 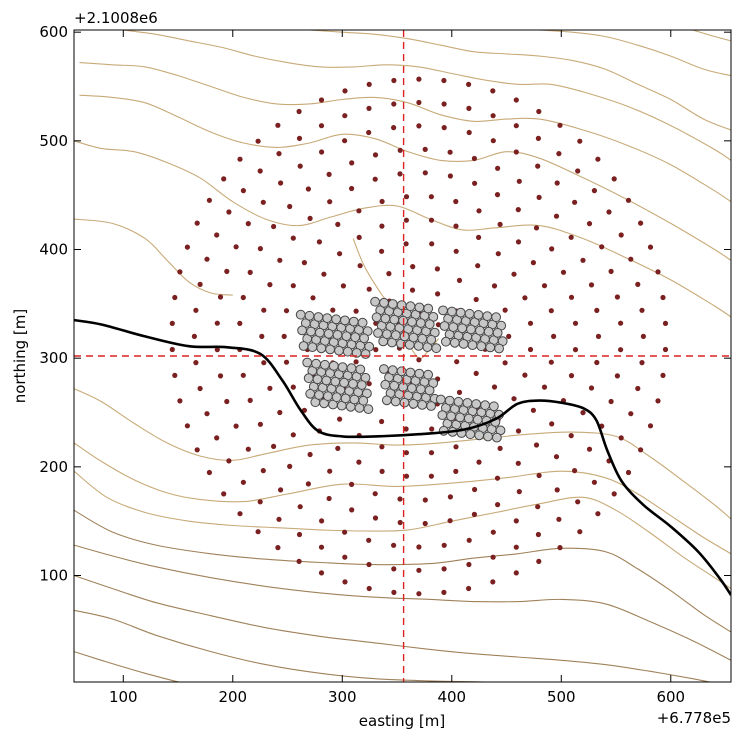 I want to click on x-tick-label: 400, so click(x=451, y=697).